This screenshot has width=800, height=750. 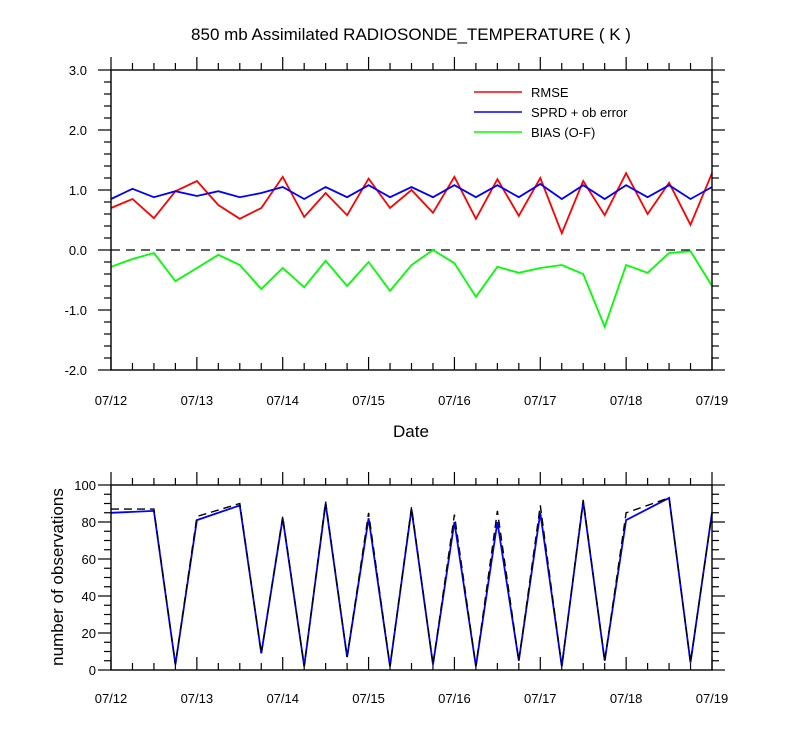 What do you see at coordinates (85, 485) in the screenshot?
I see `bottom-y-tick-label: 100` at bounding box center [85, 485].